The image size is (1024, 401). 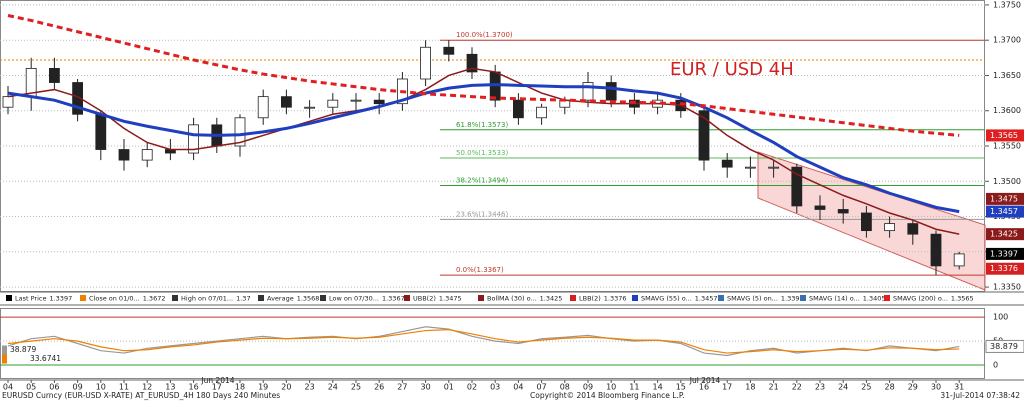 I want to click on legend-value: 1.3397, so click(x=60, y=299).